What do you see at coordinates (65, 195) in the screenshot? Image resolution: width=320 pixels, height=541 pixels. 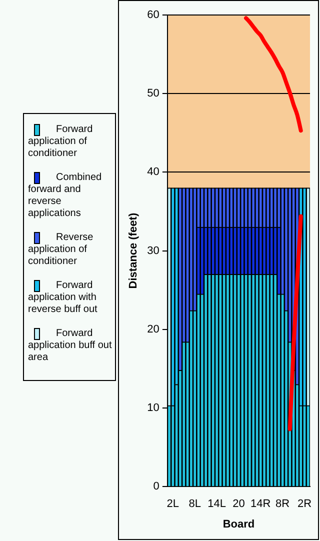 I see `legend-label: Combined forward and reverse applications` at bounding box center [65, 195].